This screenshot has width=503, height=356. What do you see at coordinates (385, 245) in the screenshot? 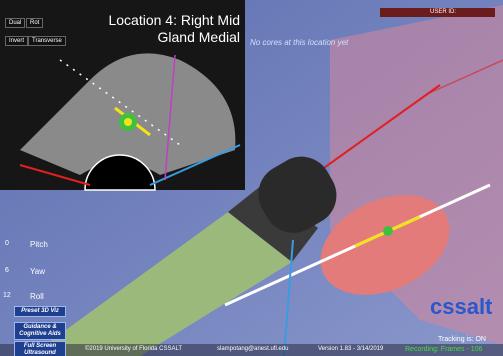
I see `prostate-model` at bounding box center [385, 245].